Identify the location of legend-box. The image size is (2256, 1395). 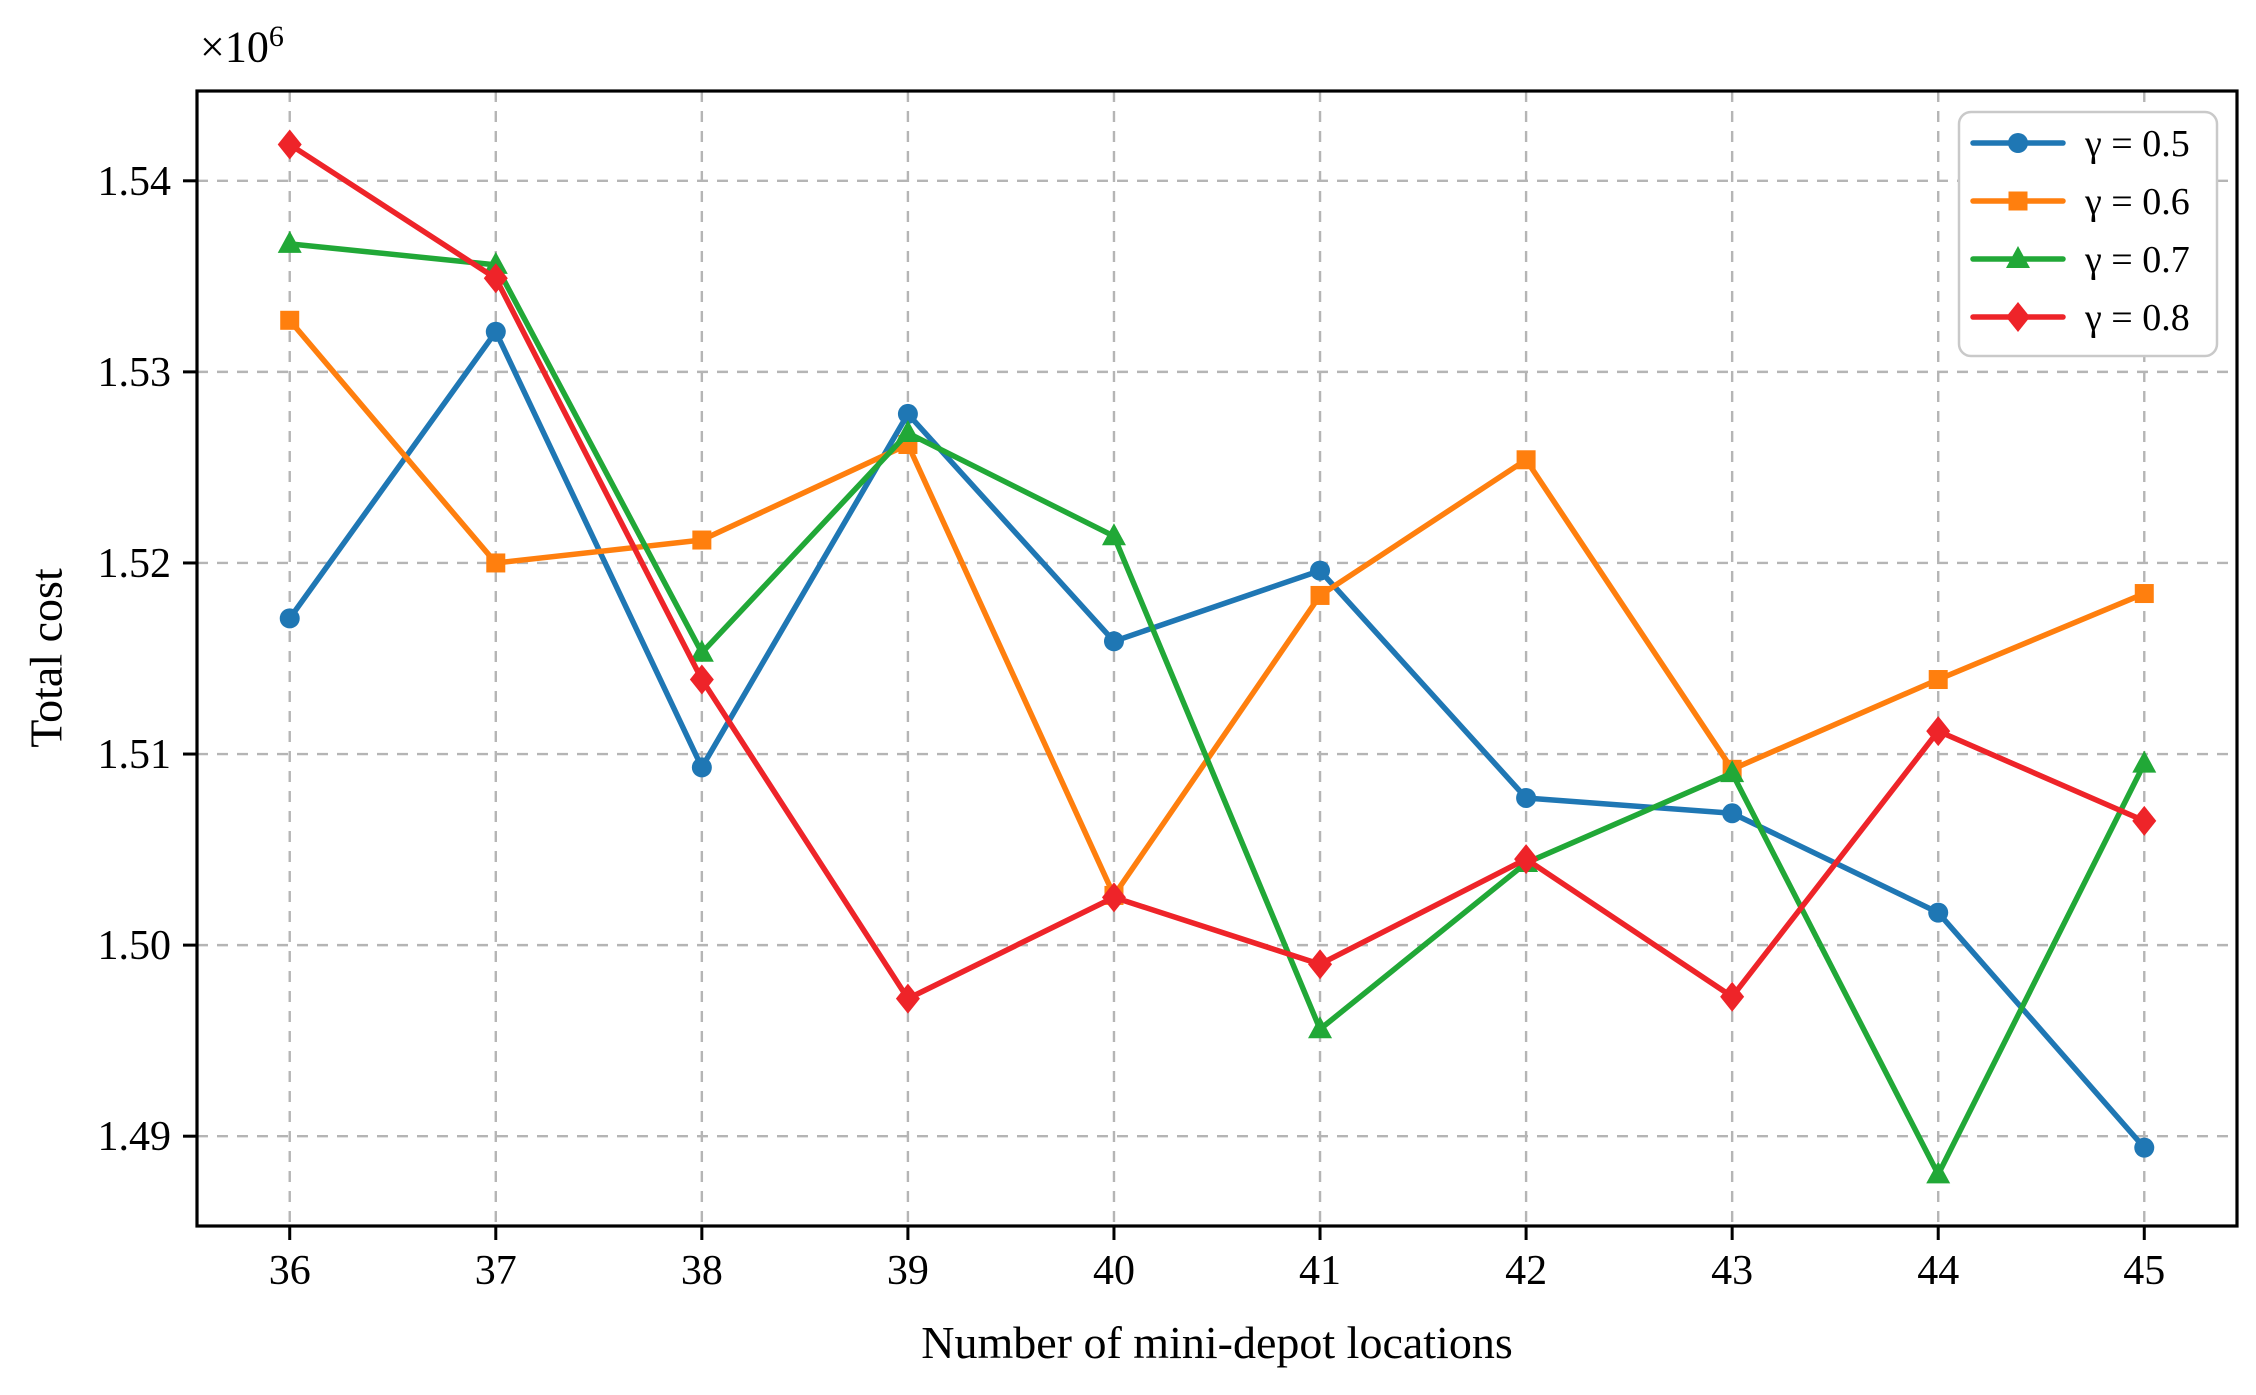
(2088, 234).